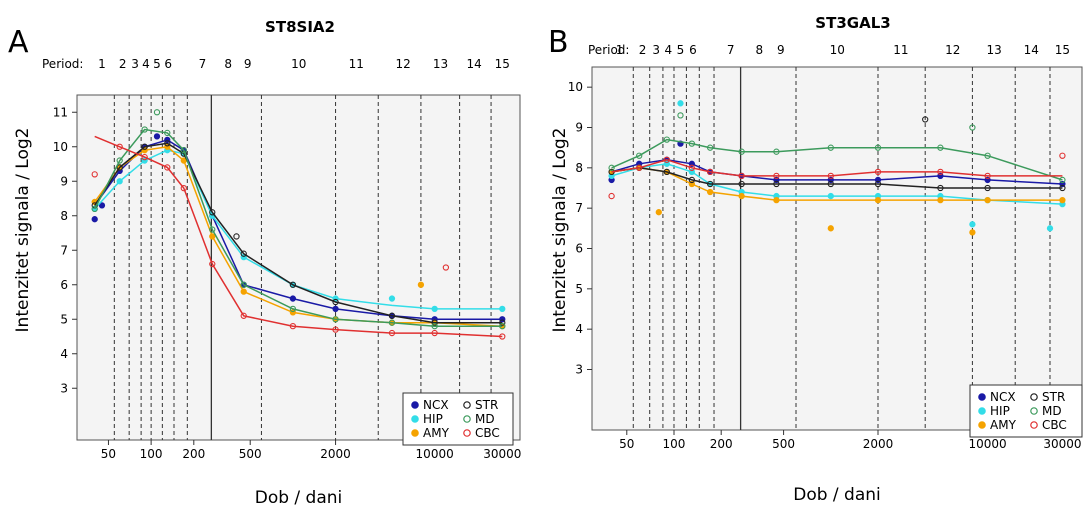  I want to click on y-axis-label: Intenzitet signala / Log2, so click(23, 230).